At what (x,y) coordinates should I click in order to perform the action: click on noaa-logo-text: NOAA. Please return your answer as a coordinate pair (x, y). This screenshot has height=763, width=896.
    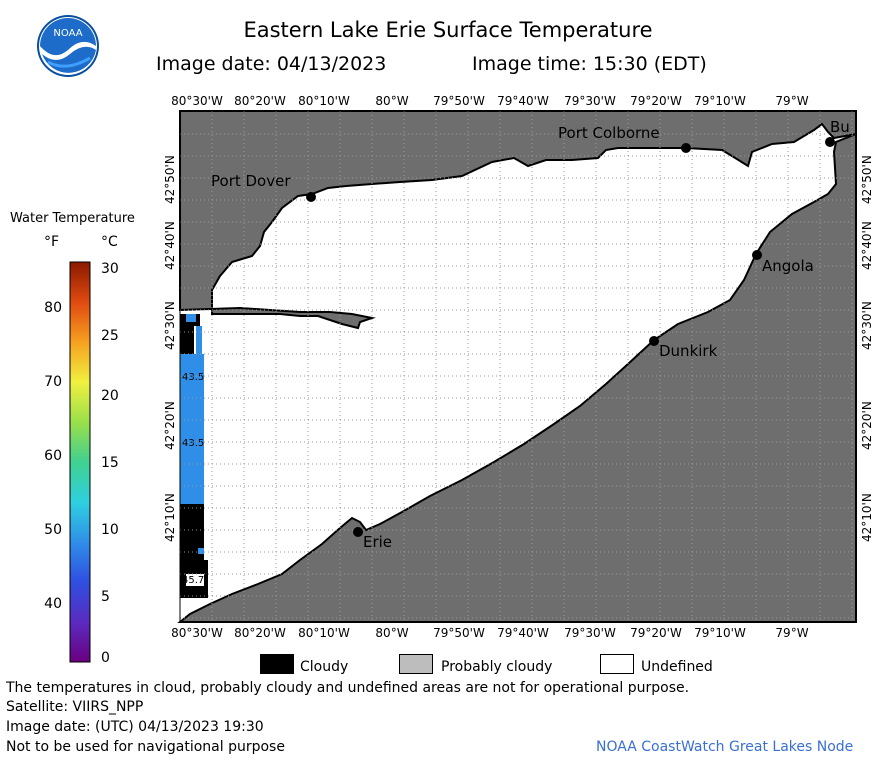
    Looking at the image, I should click on (67, 33).